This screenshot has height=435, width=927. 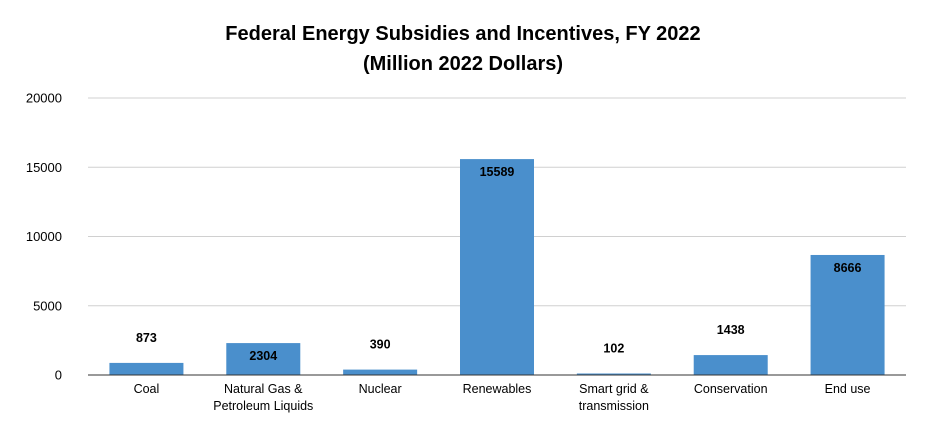 I want to click on x-category-line: Smart grid &, so click(x=614, y=389).